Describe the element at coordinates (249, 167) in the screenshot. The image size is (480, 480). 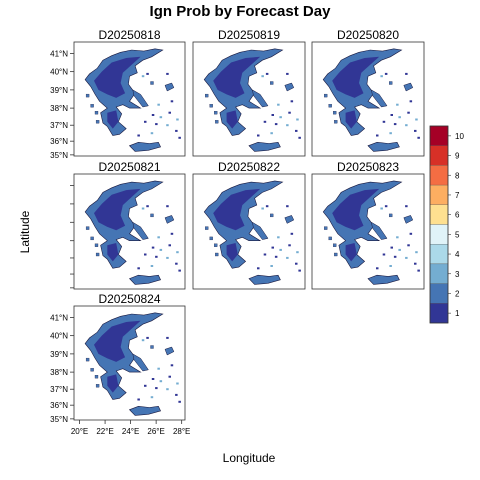
I see `panel-title: D20250822` at that location.